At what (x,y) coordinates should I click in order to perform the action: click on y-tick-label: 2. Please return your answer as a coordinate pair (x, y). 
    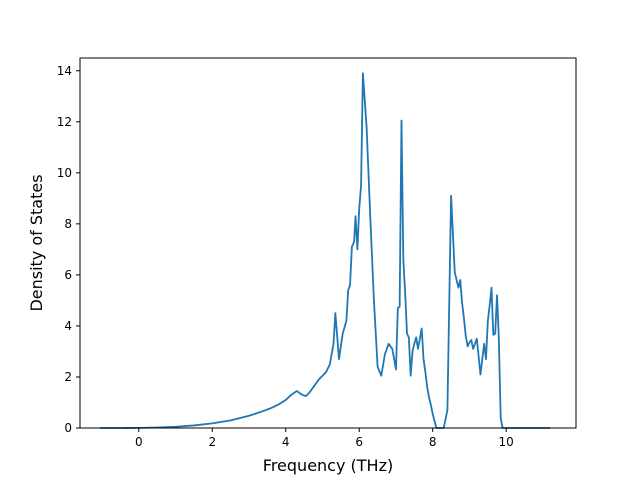
    Looking at the image, I should click on (68, 377).